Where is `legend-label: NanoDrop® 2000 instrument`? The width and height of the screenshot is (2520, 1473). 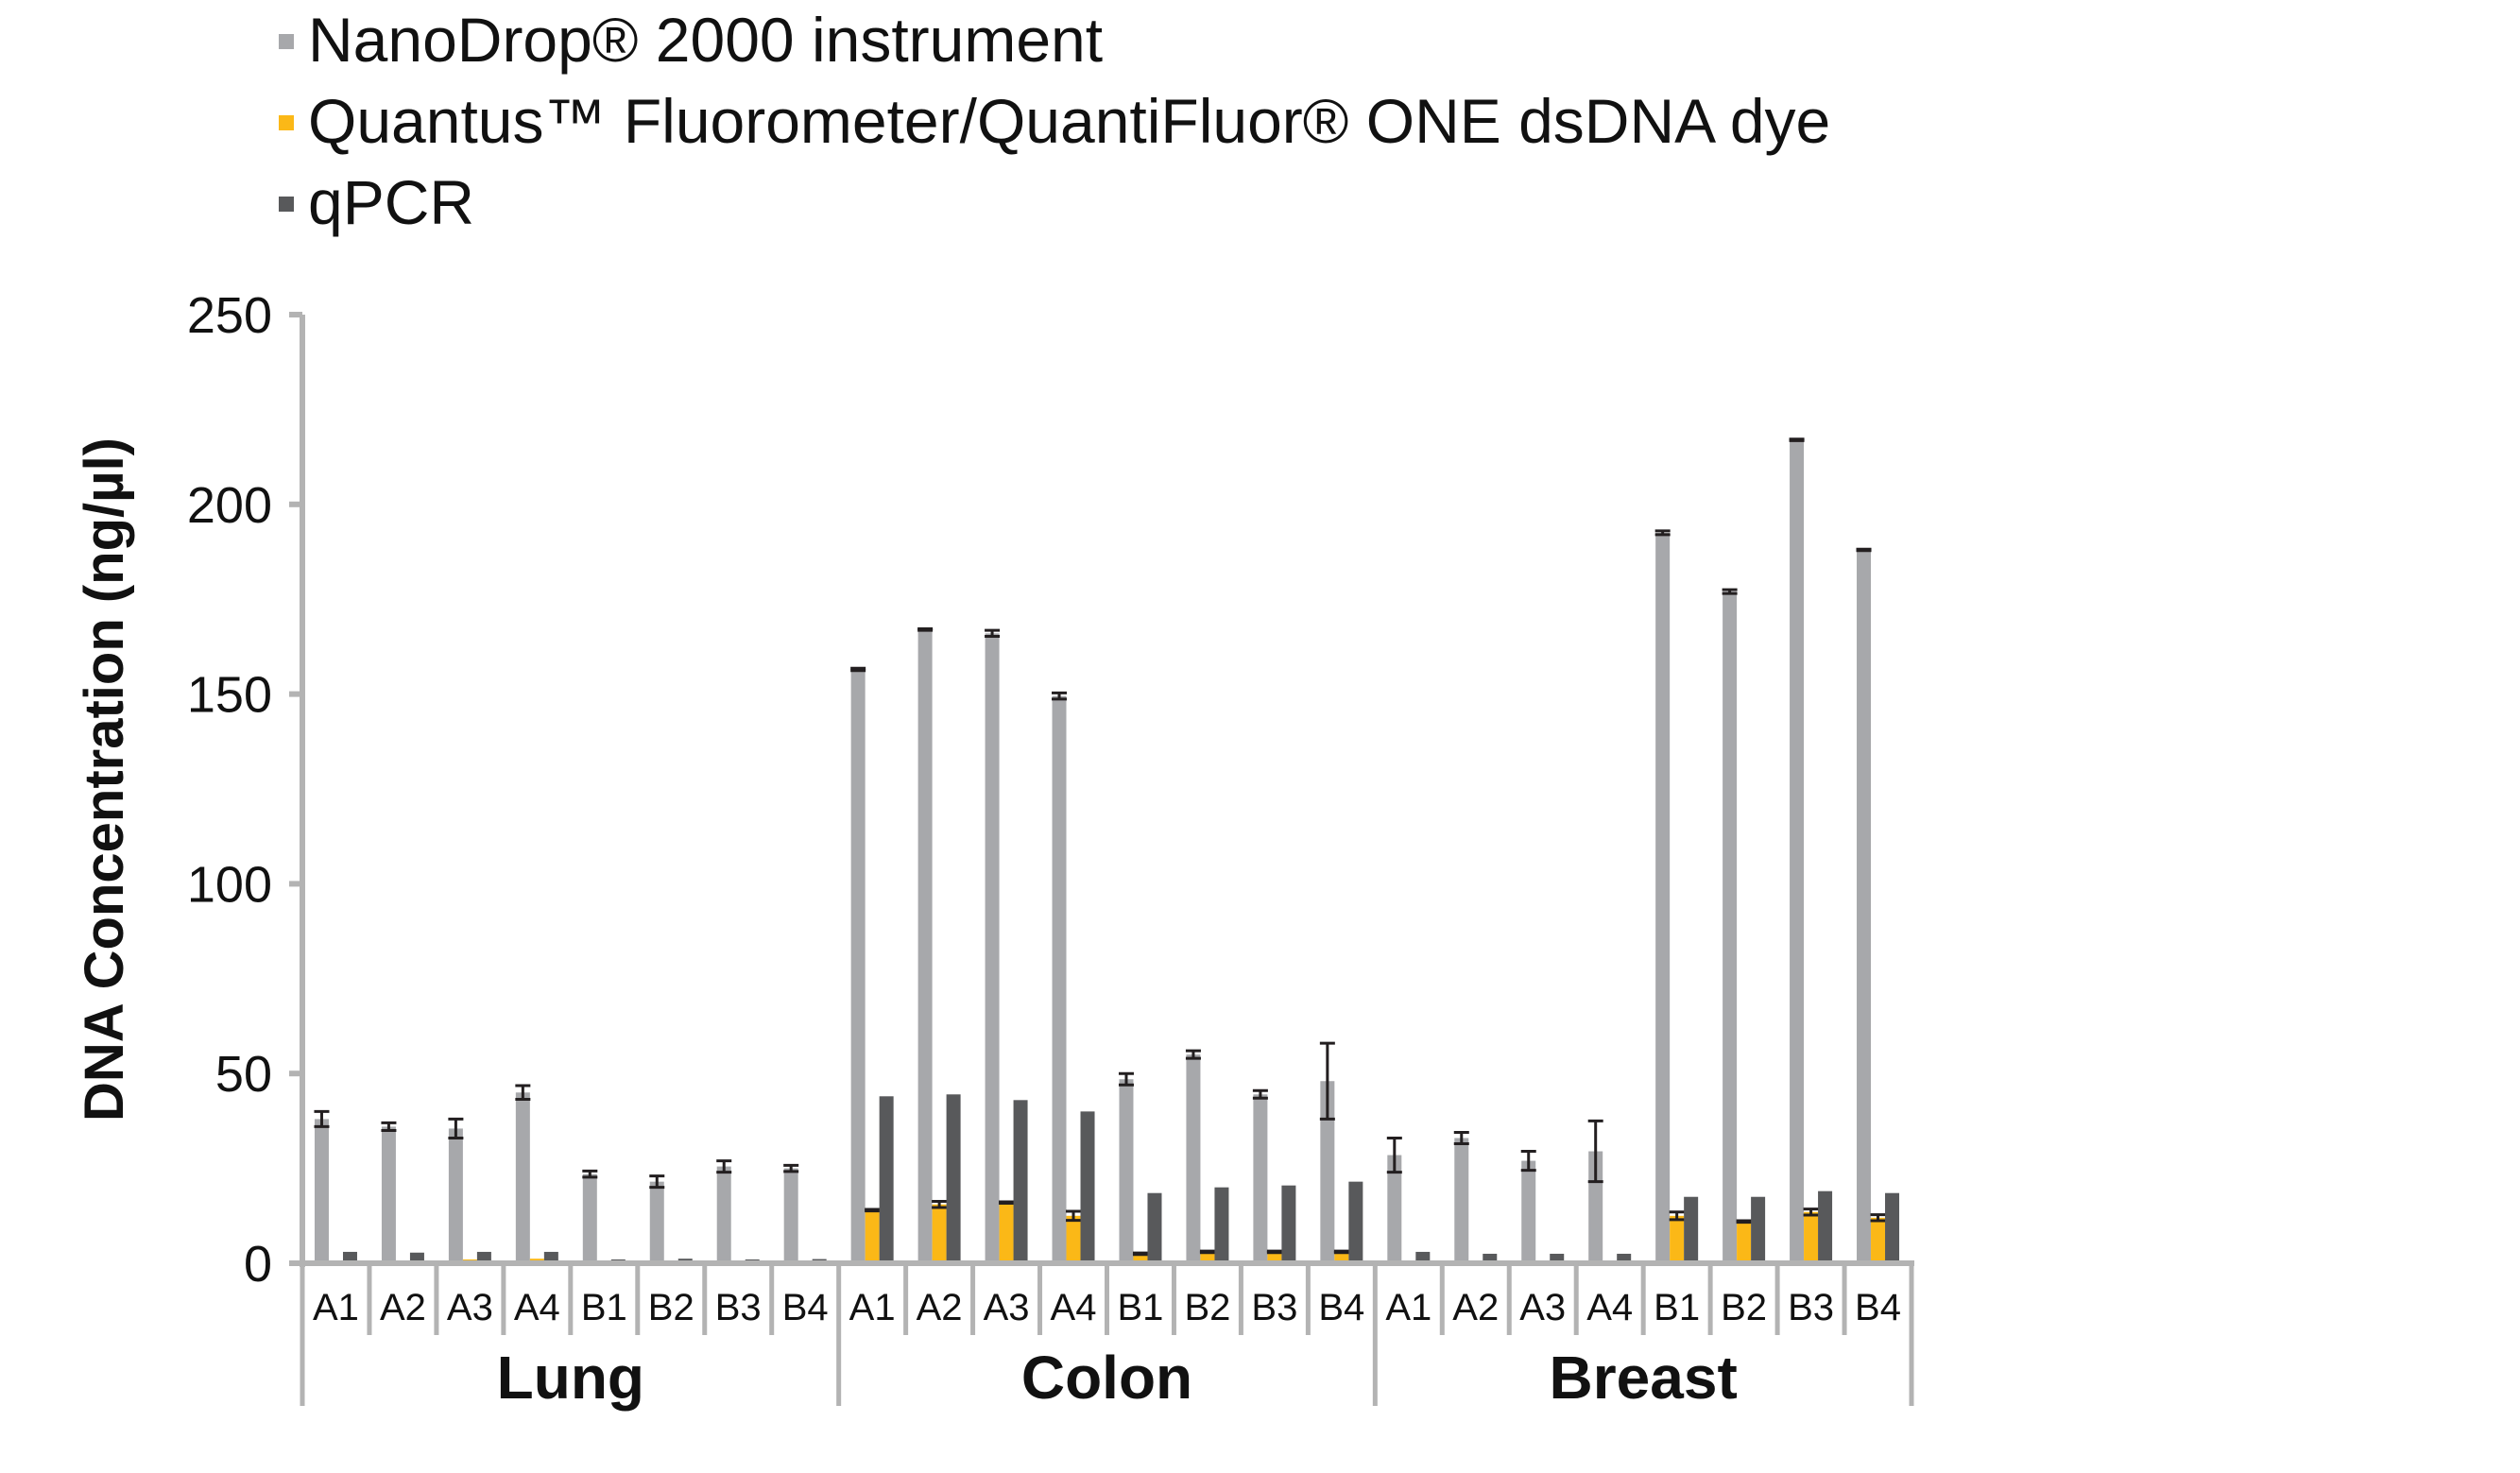
legend-label: NanoDrop® 2000 instrument is located at coordinates (705, 40).